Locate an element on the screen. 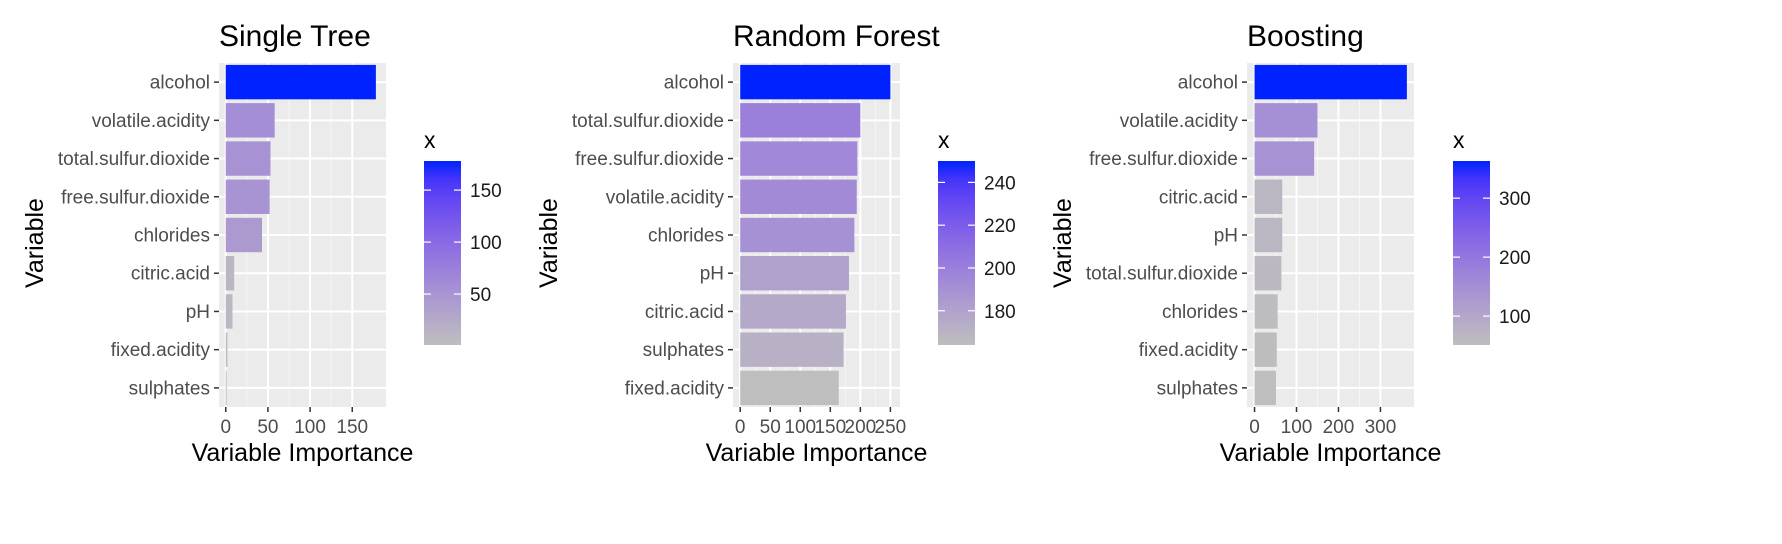 This screenshot has width=1782, height=544. x-tick-label: 300 is located at coordinates (1381, 427).